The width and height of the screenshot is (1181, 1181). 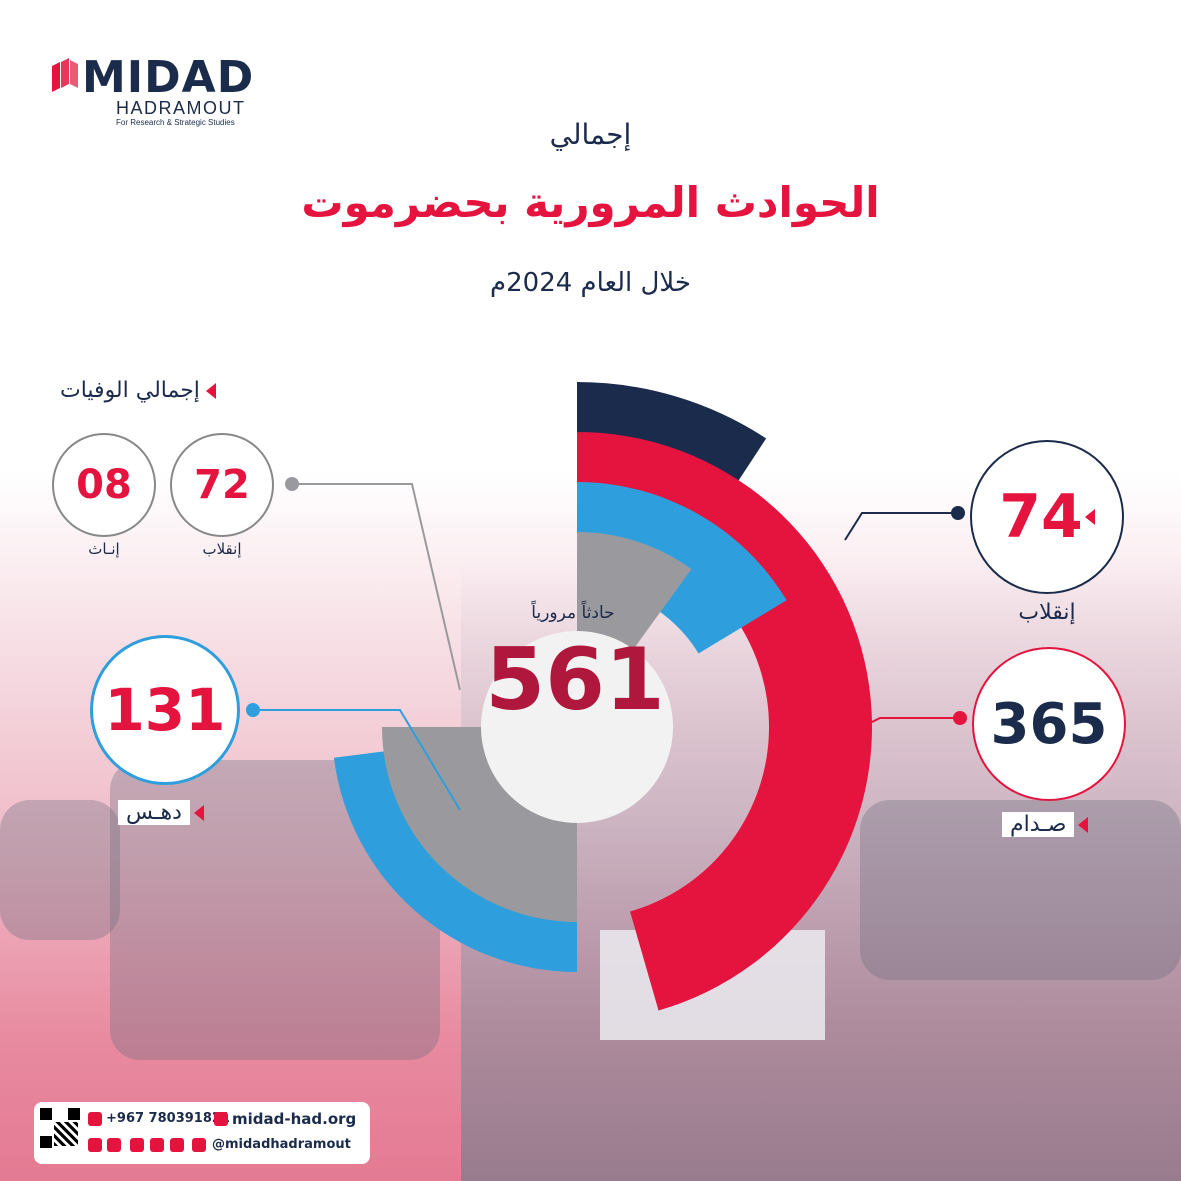 I want to click on facebook-icon, so click(x=95, y=1145).